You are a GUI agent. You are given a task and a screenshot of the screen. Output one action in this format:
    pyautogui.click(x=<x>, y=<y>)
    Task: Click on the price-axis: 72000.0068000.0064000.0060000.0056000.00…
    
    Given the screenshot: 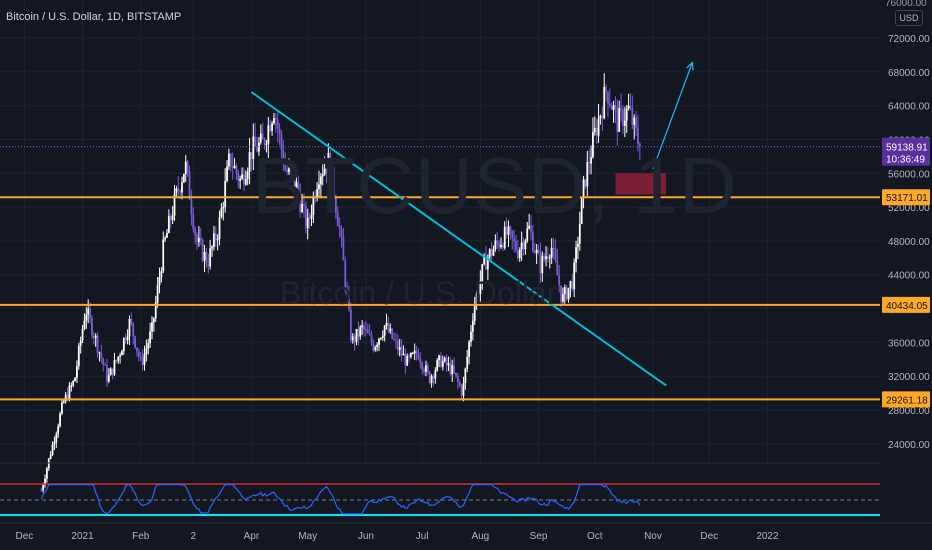 What is the action you would take?
    pyautogui.click(x=906, y=275)
    